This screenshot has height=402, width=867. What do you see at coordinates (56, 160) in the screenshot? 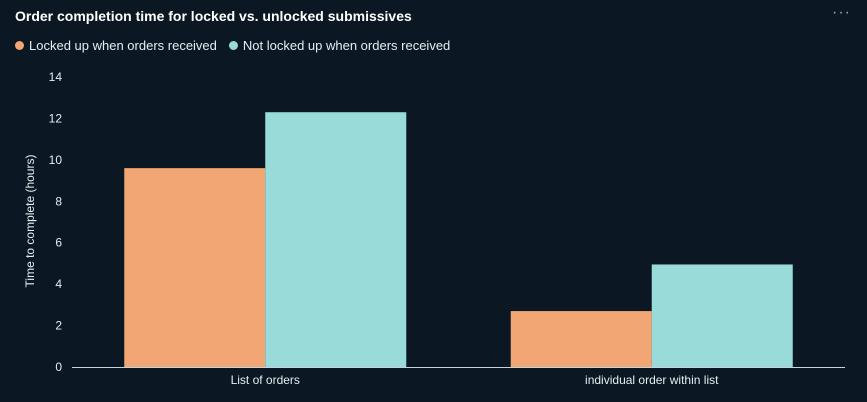
I see `y-tick-label: 10` at bounding box center [56, 160].